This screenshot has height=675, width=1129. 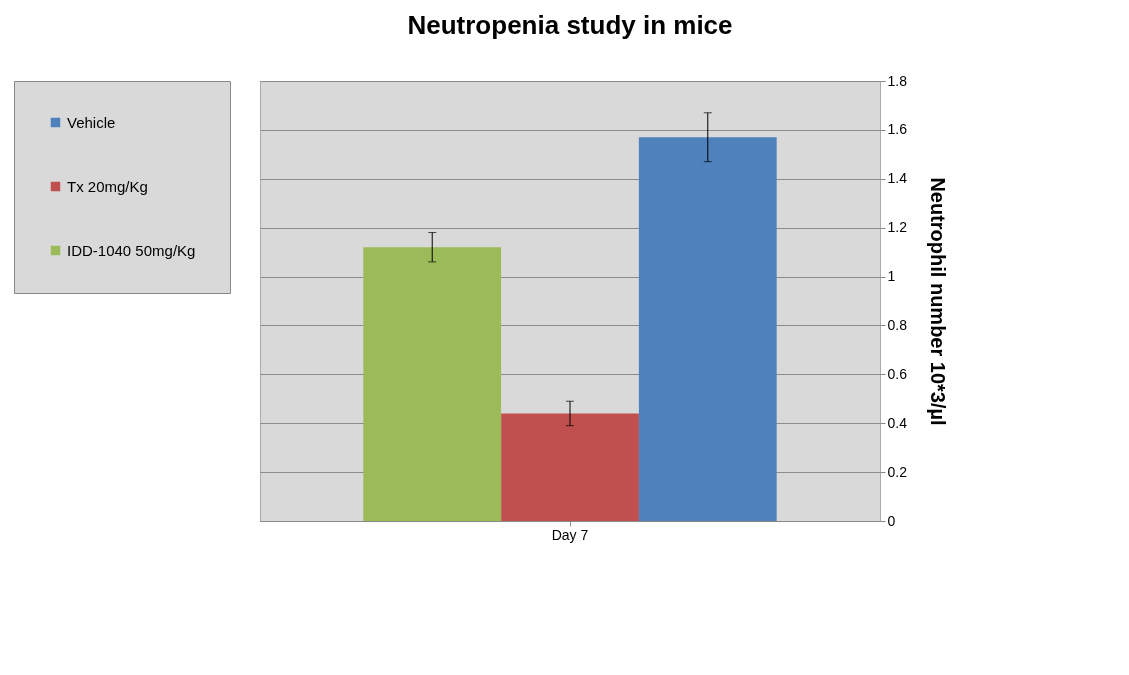 What do you see at coordinates (897, 178) in the screenshot?
I see `y-tick-label: 1.4` at bounding box center [897, 178].